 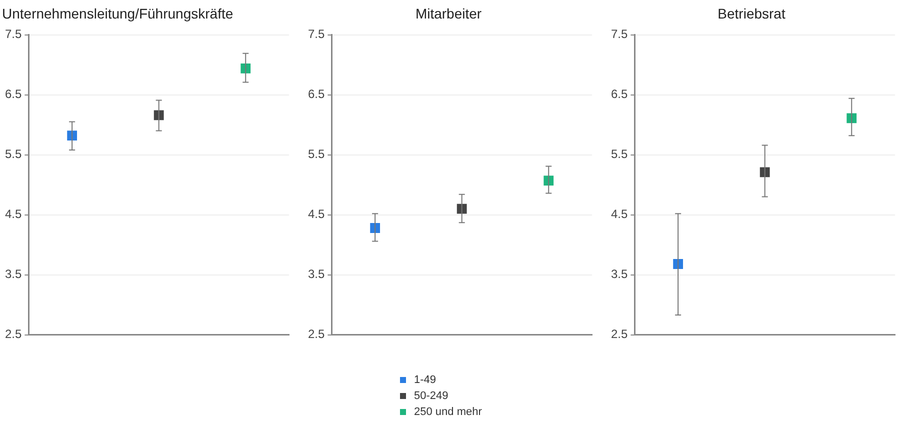 What do you see at coordinates (448, 13) in the screenshot?
I see `chart-title: Mitarbeiter` at bounding box center [448, 13].